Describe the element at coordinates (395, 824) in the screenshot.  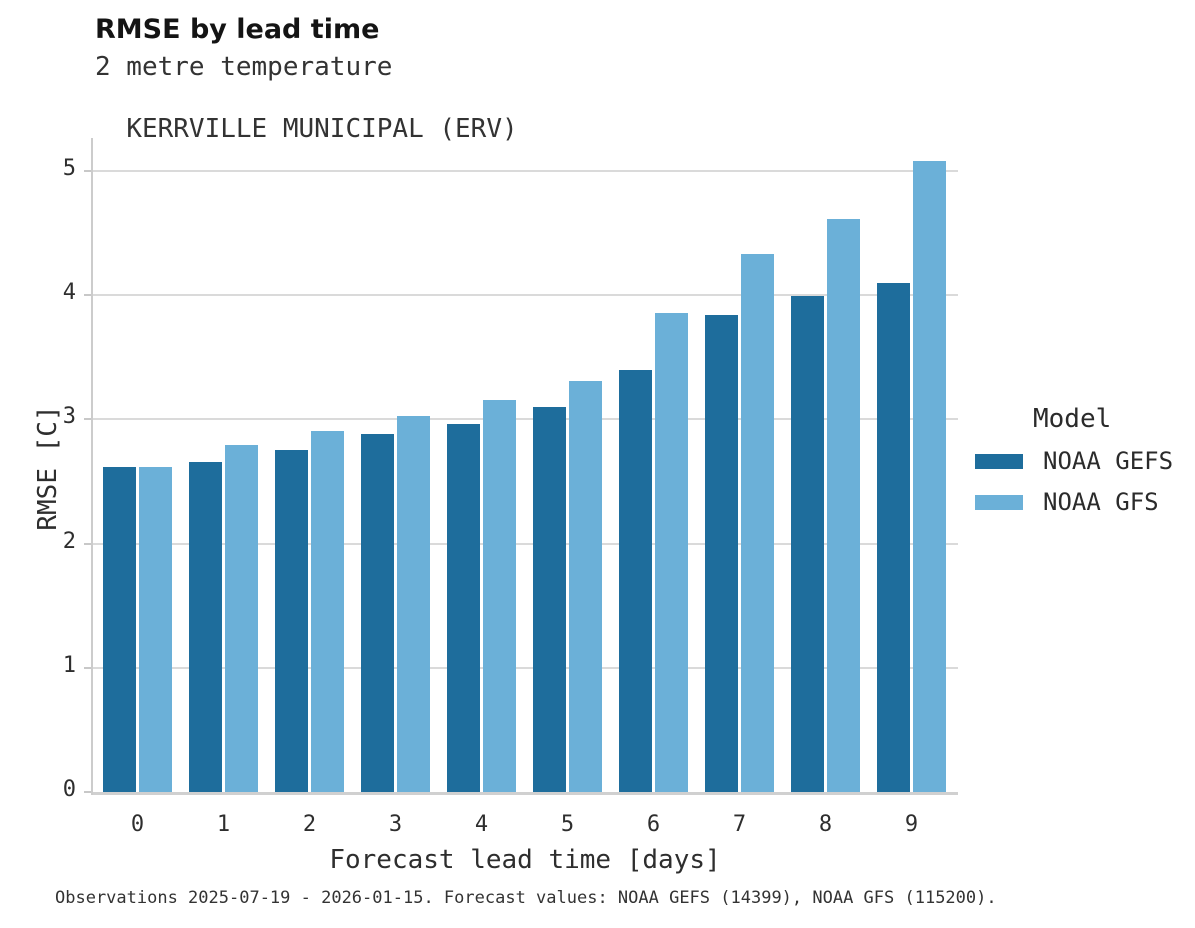
I see `x-tick-label: 3` at that location.